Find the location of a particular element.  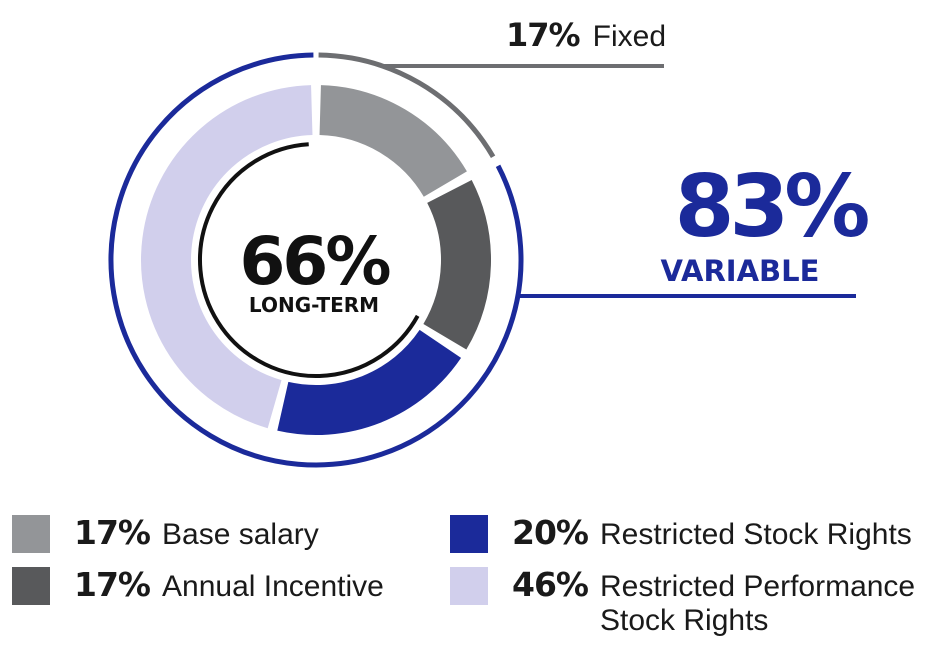

legend-pct: 20% is located at coordinates (550, 532).